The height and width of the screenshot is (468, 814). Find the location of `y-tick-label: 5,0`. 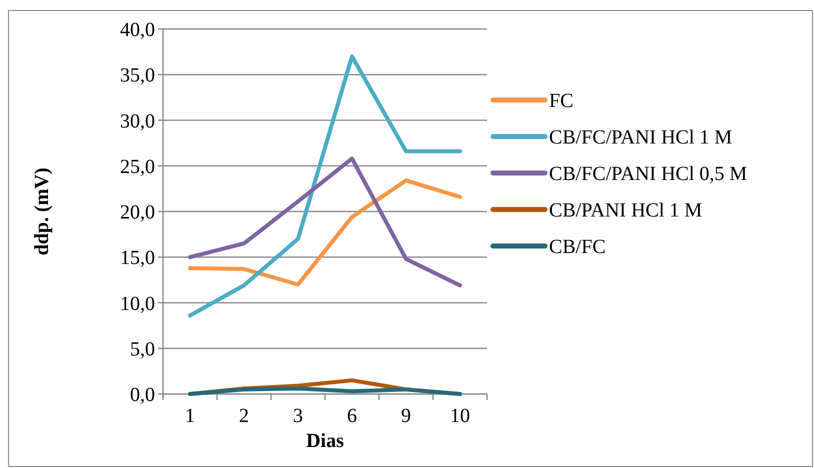

y-tick-label: 5,0 is located at coordinates (142, 349).